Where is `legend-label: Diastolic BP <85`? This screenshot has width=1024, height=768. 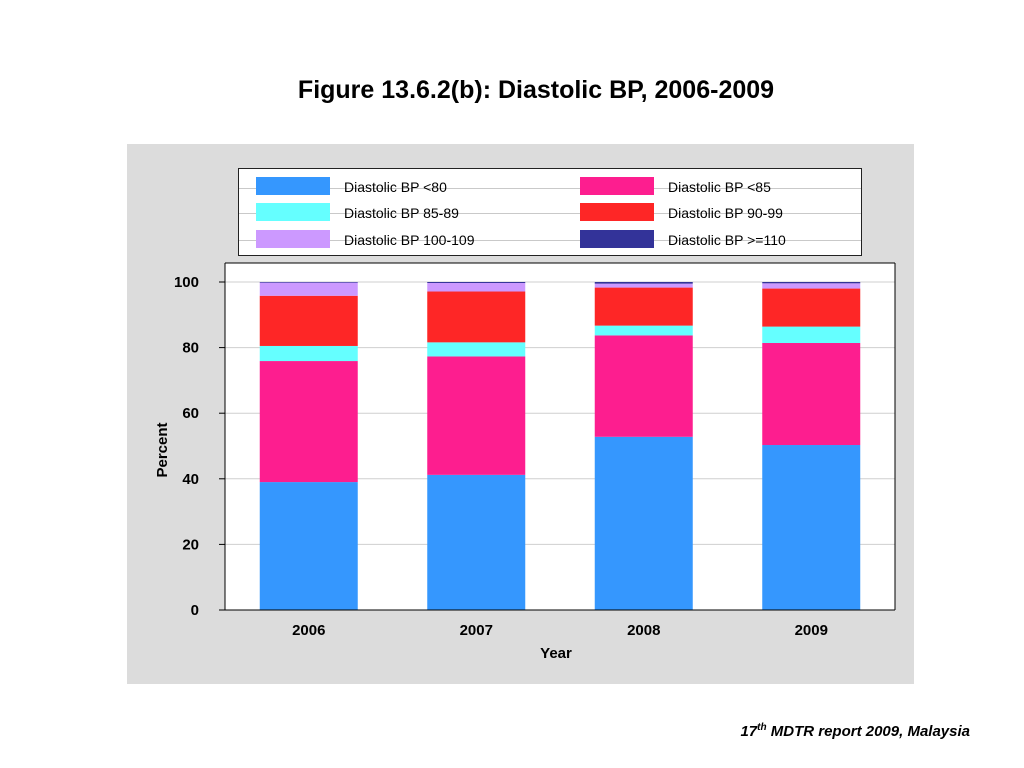 legend-label: Diastolic BP <85 is located at coordinates (719, 187).